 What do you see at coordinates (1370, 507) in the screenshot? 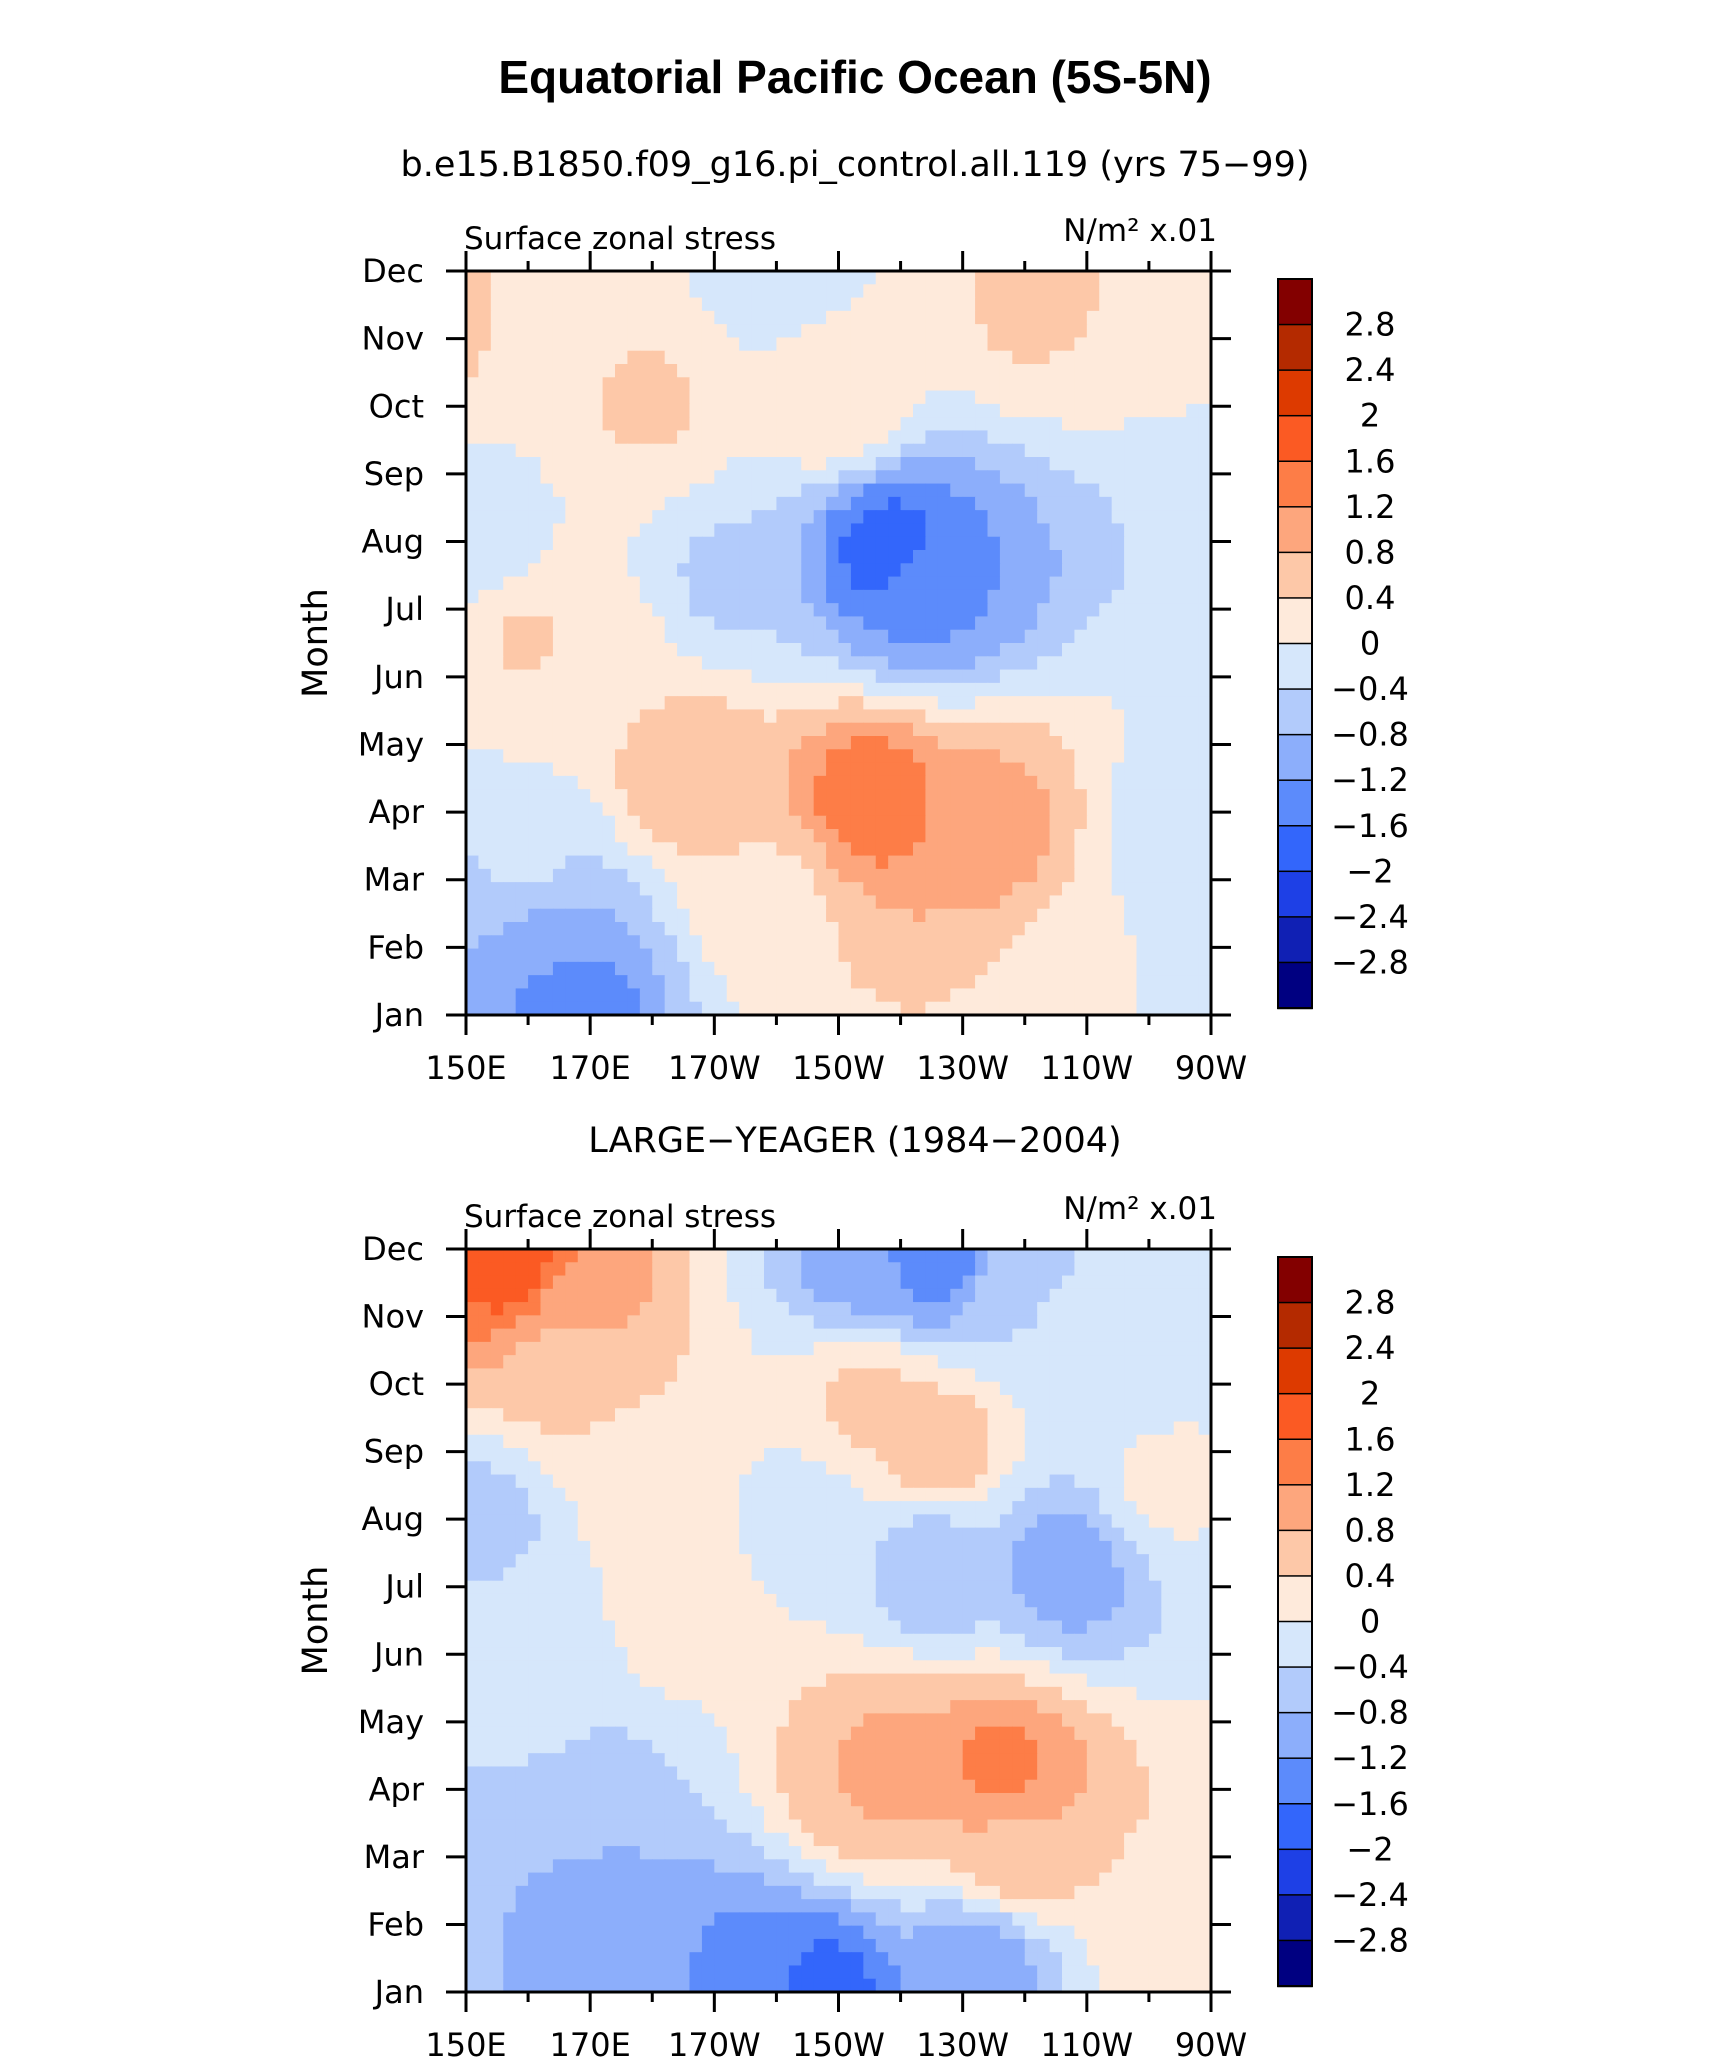
I see `colorbar-label: 1.2` at bounding box center [1370, 507].